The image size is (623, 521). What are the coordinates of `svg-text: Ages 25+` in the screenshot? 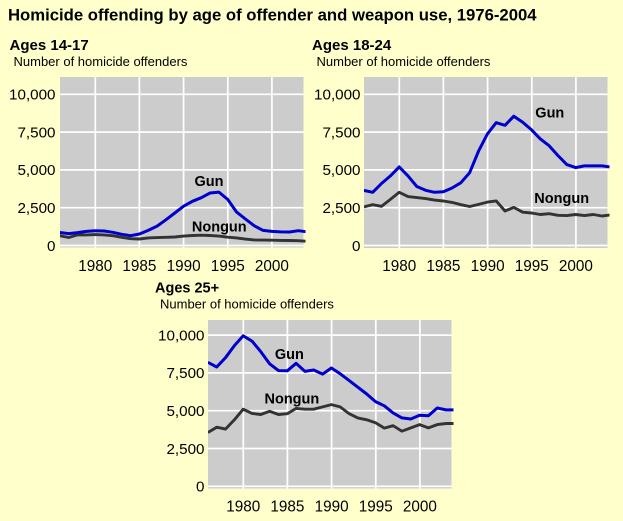 It's located at (187, 289).